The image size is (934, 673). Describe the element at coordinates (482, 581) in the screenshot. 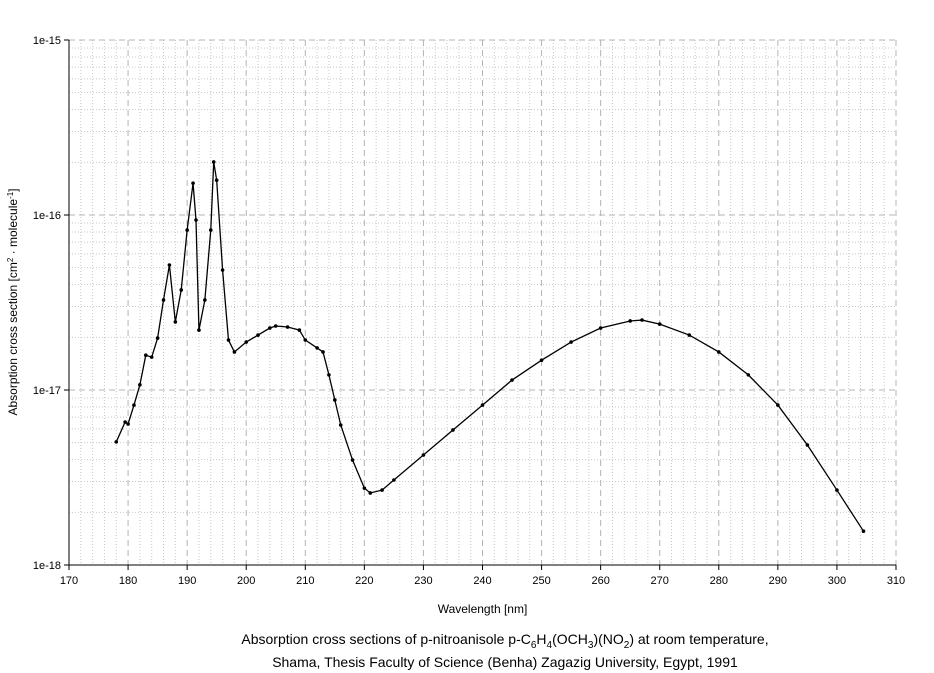

I see `x-tick-label: 240` at that location.